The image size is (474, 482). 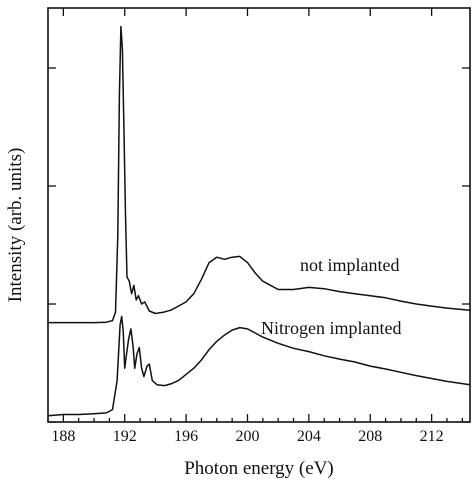 What do you see at coordinates (309, 436) in the screenshot?
I see `x-tick-label: 204` at bounding box center [309, 436].